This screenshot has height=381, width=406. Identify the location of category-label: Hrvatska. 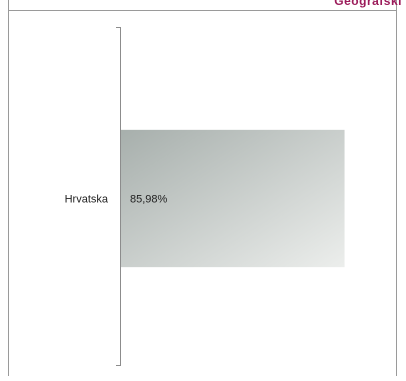
(87, 200).